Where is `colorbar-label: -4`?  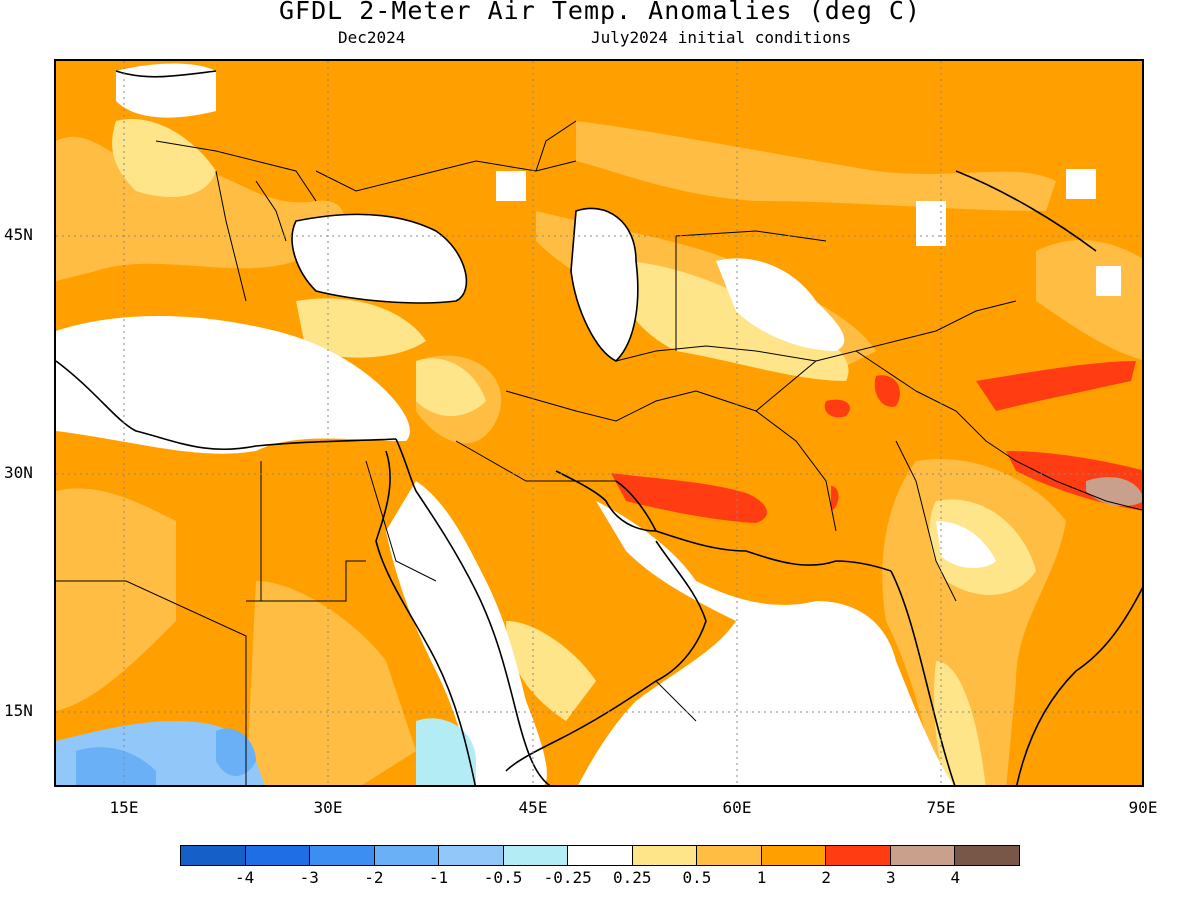 colorbar-label: -4 is located at coordinates (244, 877).